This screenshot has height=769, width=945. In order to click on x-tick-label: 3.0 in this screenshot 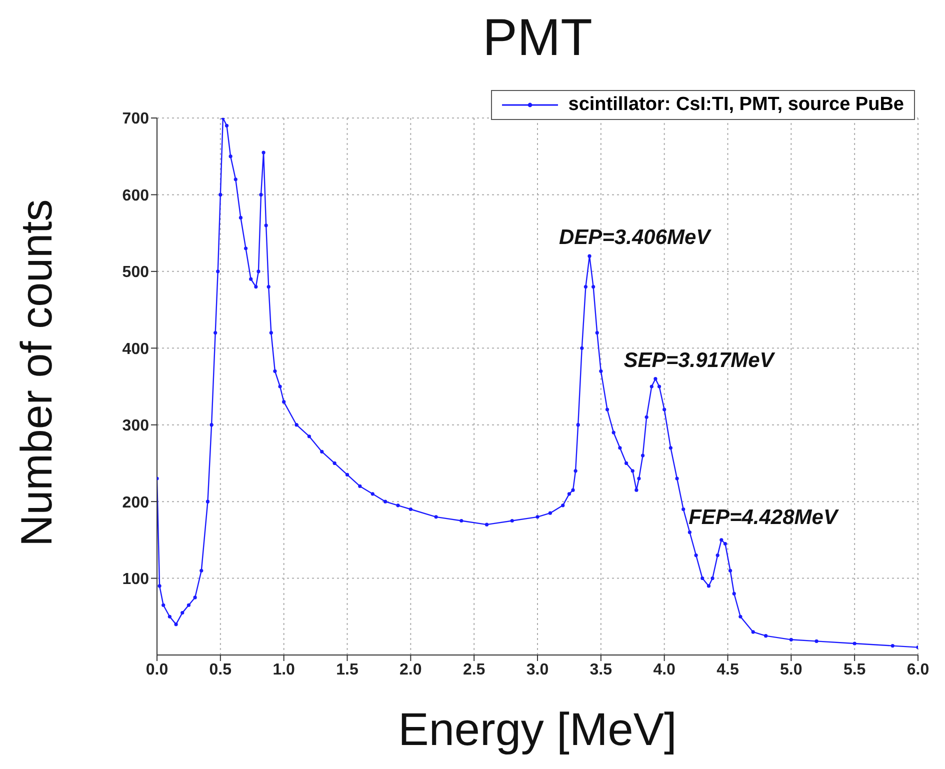, I will do `click(537, 669)`.